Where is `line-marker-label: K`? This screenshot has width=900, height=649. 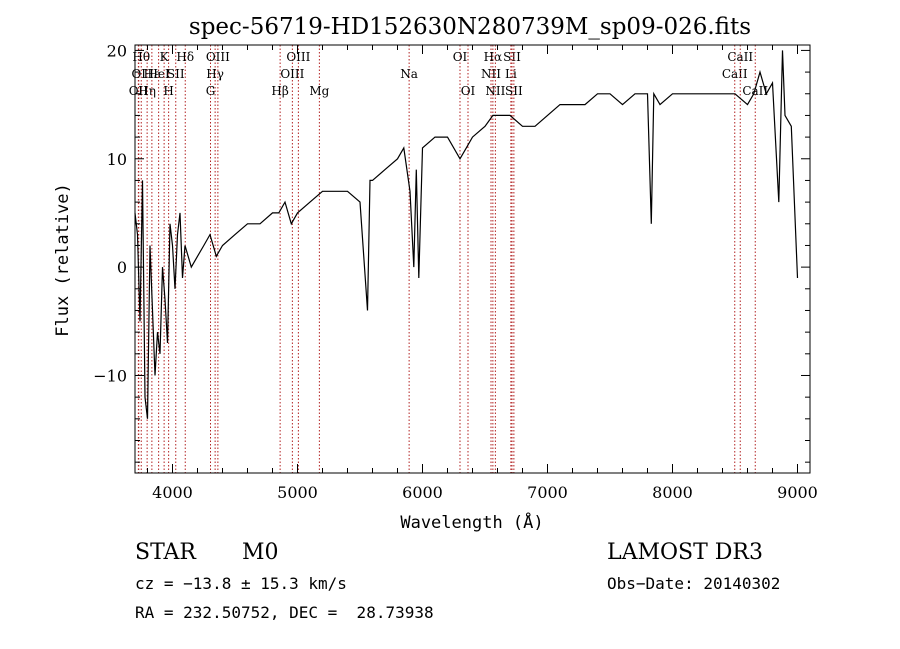 line-marker-label: K is located at coordinates (165, 57).